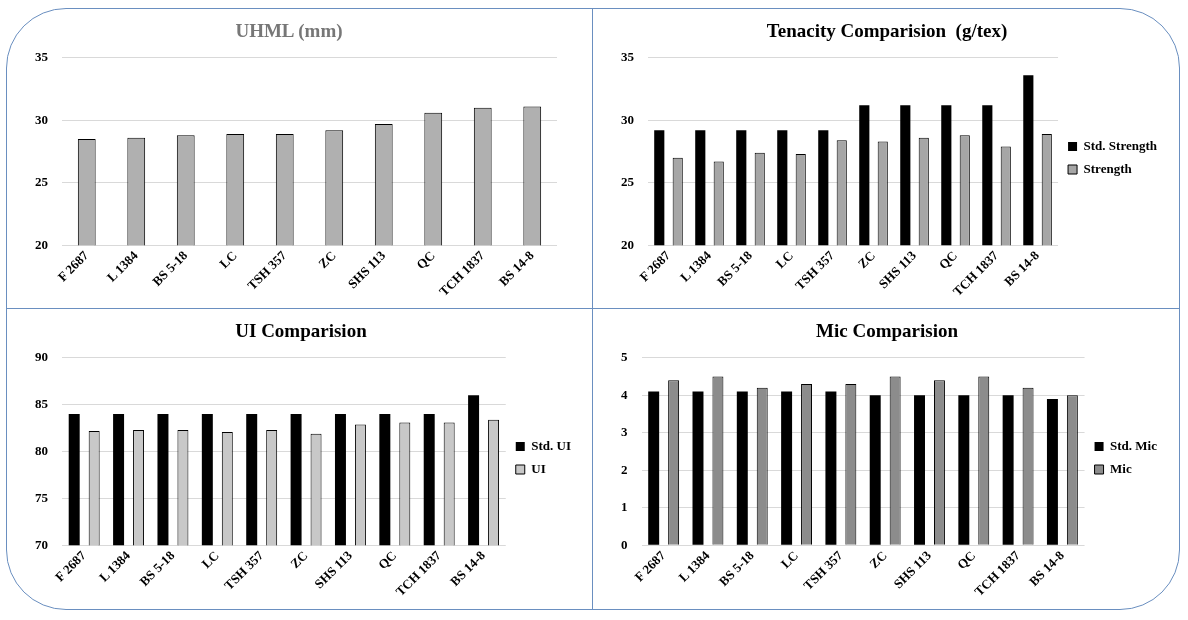 The height and width of the screenshot is (620, 1188). Describe the element at coordinates (551, 445) in the screenshot. I see `legend-label: Std. UI` at that location.